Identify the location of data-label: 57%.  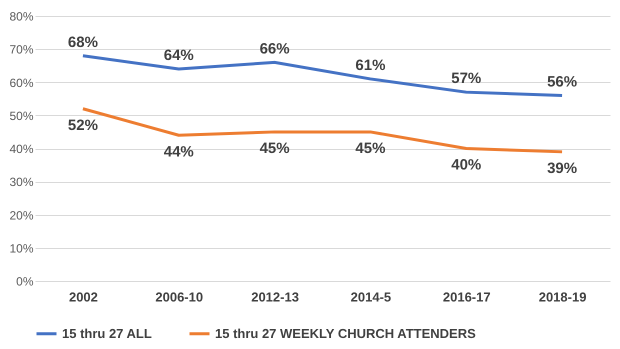
(466, 79).